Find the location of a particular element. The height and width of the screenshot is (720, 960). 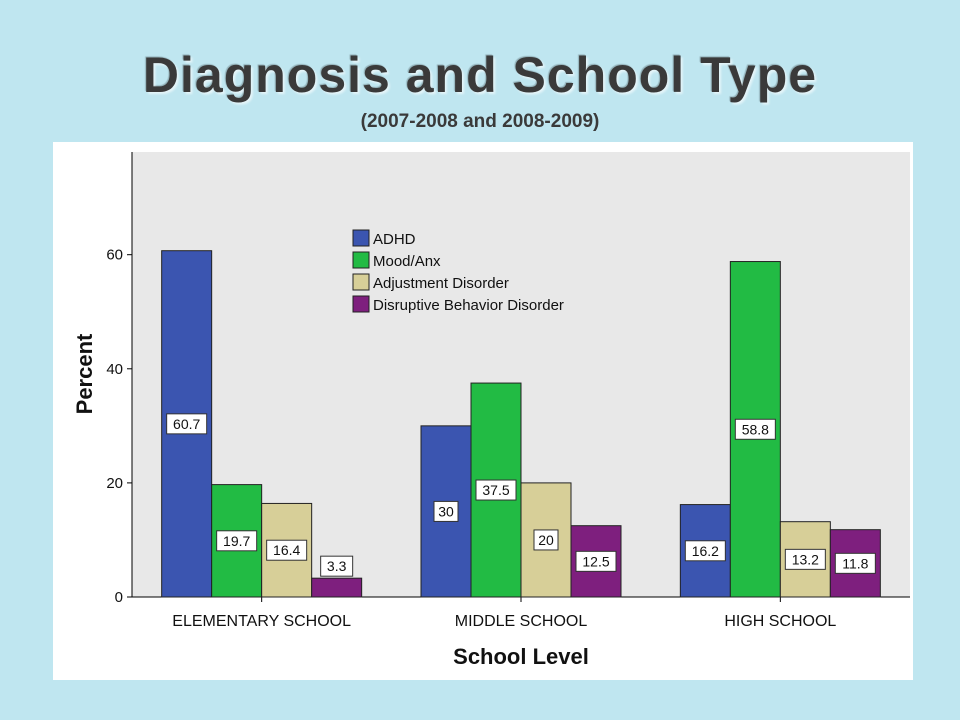

data-label: 60.7 is located at coordinates (186, 424).